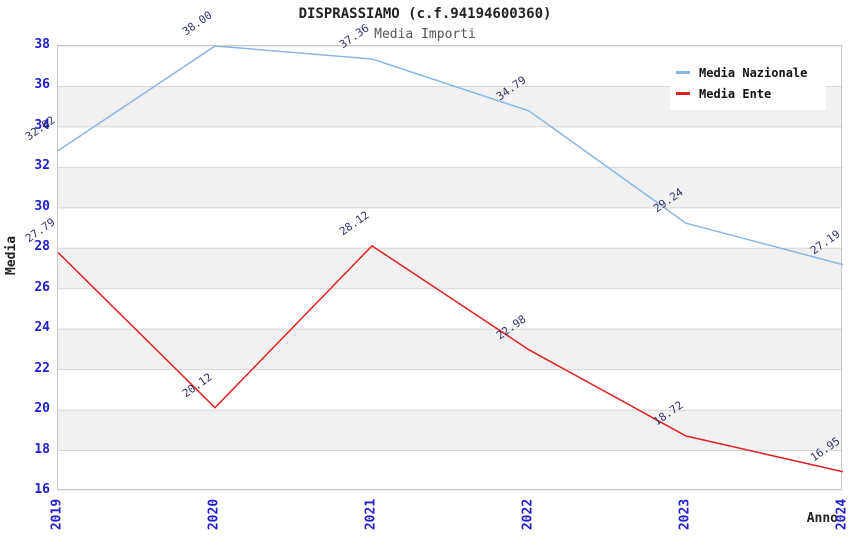  I want to click on x-axis-label: Anno, so click(822, 518).